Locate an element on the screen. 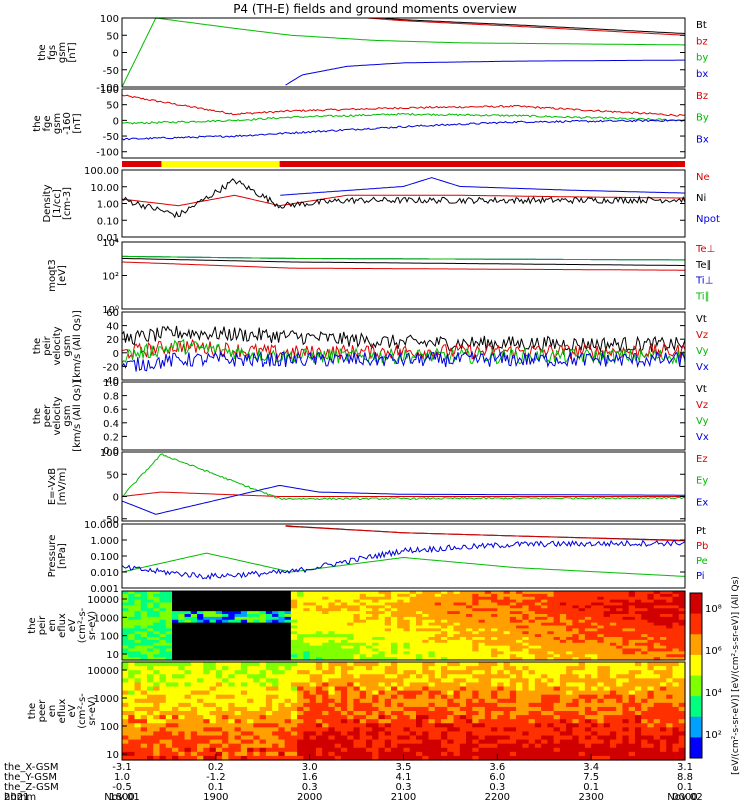 Image resolution: width=750 pixels, height=800 pixels. ephemeris-value: 1.0 is located at coordinates (122, 777).